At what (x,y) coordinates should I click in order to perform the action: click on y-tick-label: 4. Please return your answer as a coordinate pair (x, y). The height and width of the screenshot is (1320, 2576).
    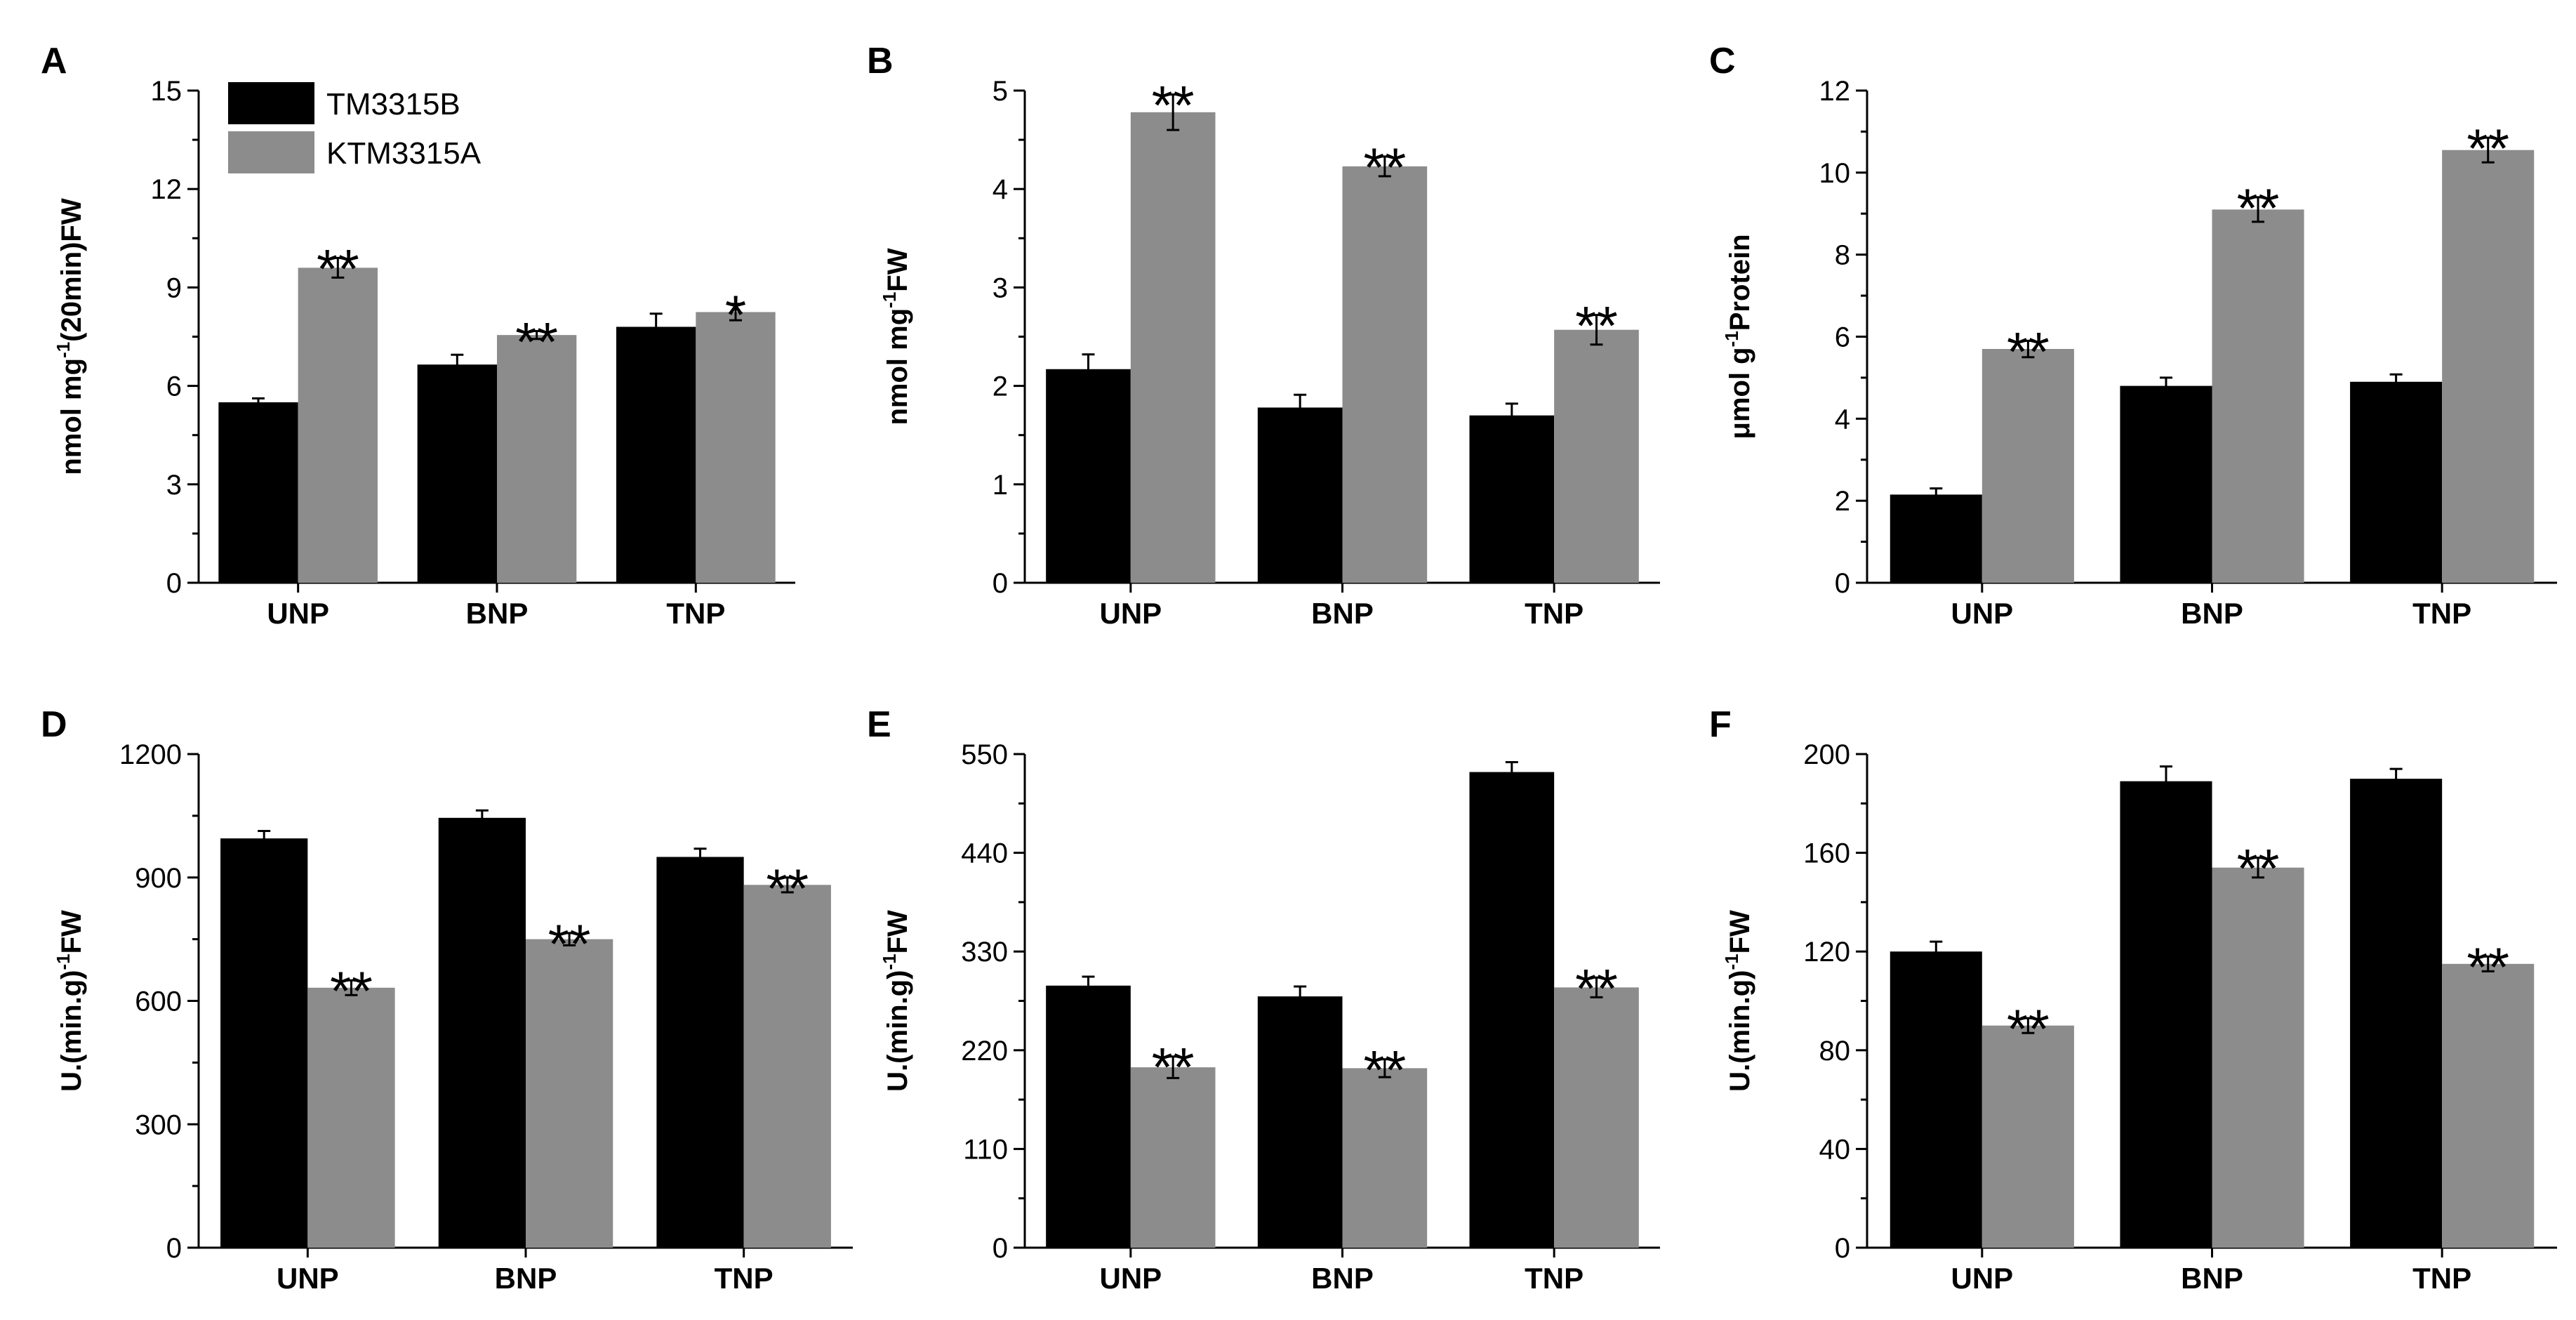
    Looking at the image, I should click on (1000, 190).